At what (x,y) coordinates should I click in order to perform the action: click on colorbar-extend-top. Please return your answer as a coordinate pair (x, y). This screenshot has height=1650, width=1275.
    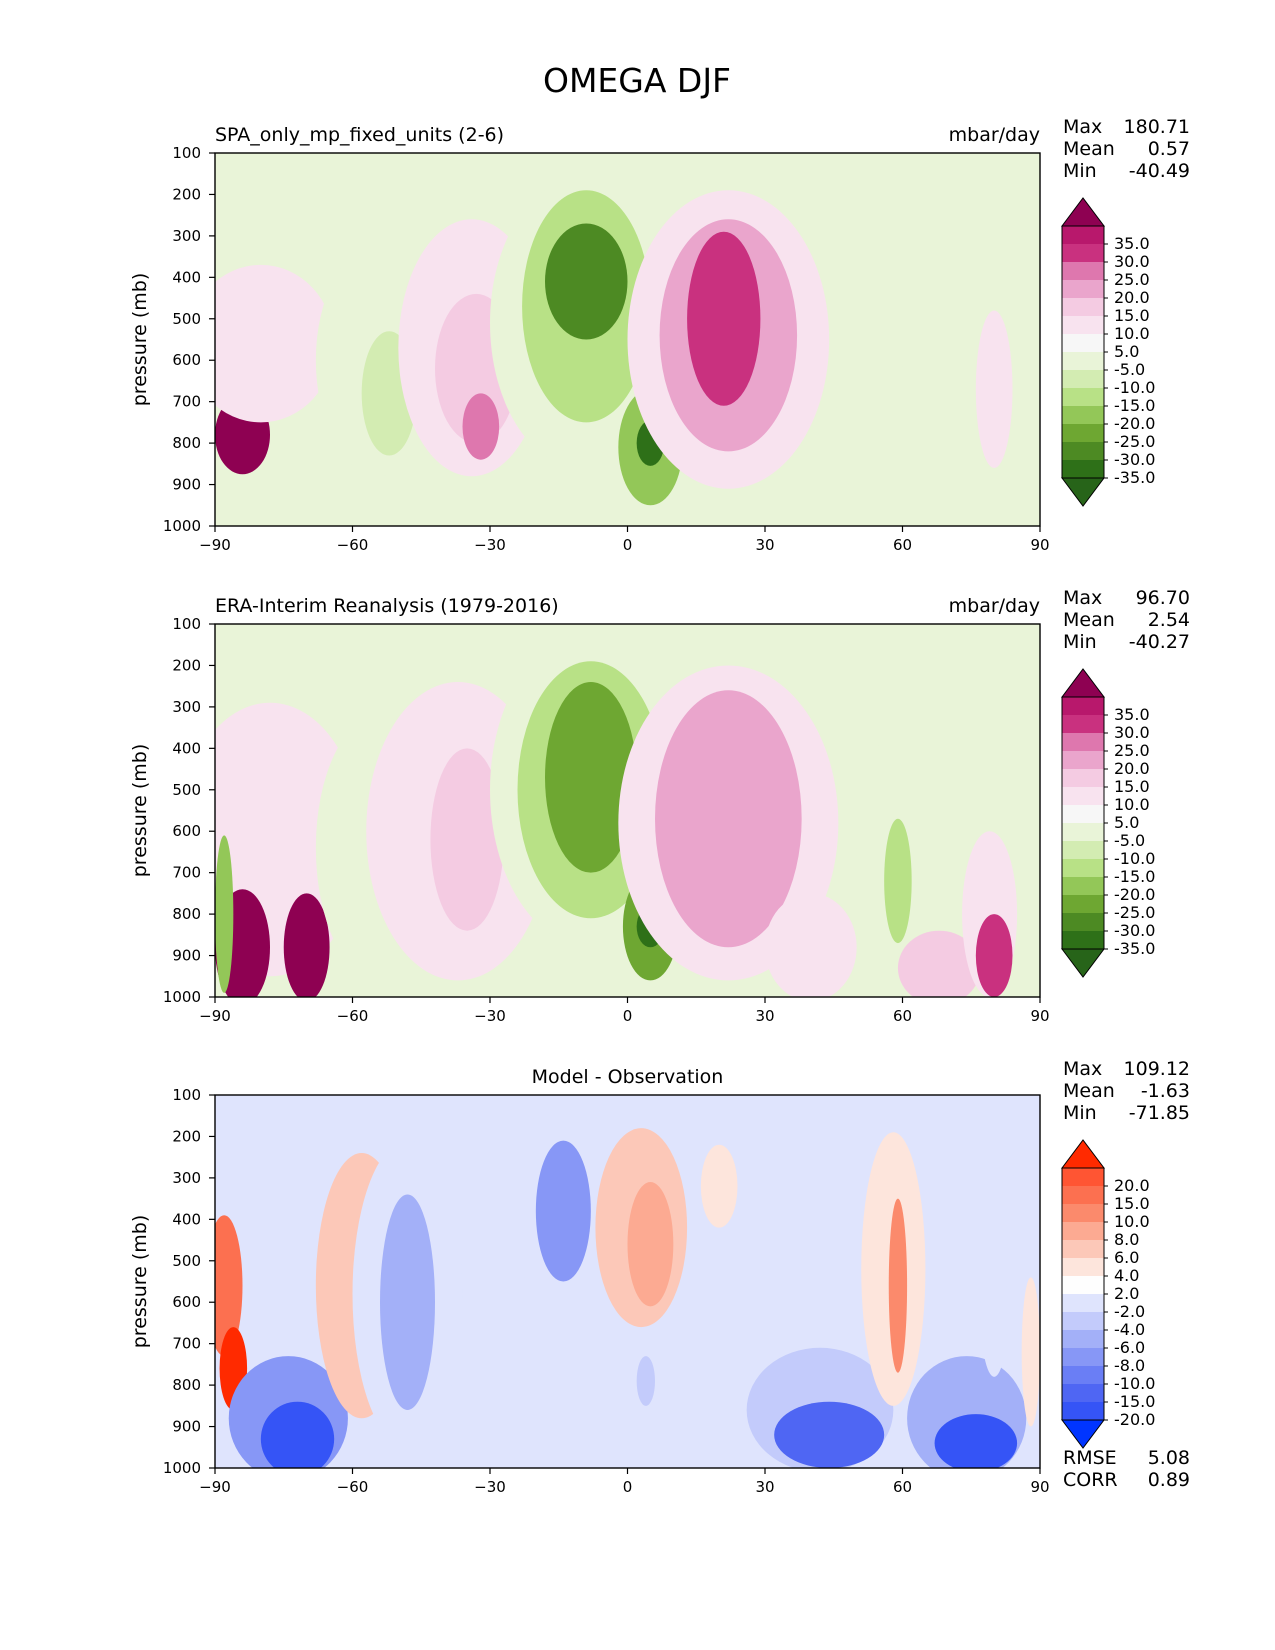
    Looking at the image, I should click on (1083, 212).